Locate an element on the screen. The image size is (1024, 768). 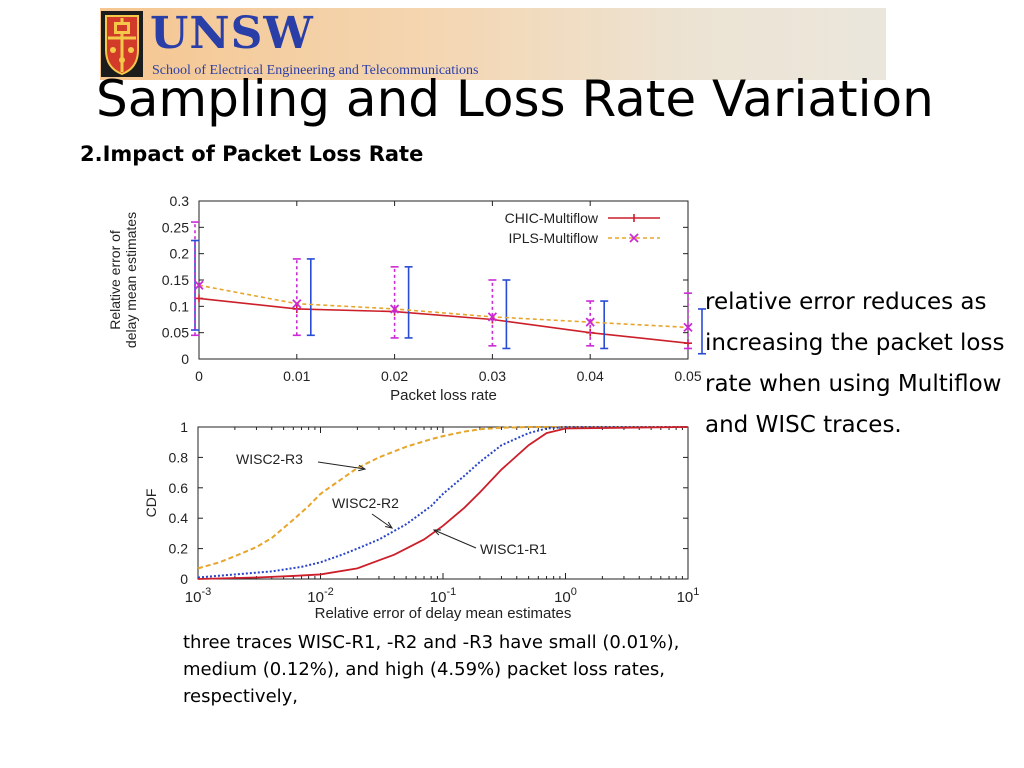
y-axis-label: Relative error ofdelay mean estimates is located at coordinates (123, 280).